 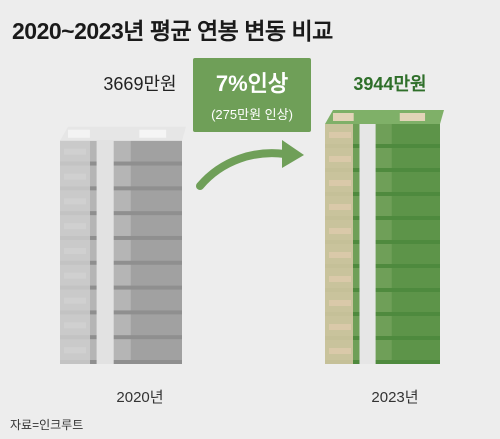 I want to click on category-label-2023: 2023년, so click(x=395, y=397).